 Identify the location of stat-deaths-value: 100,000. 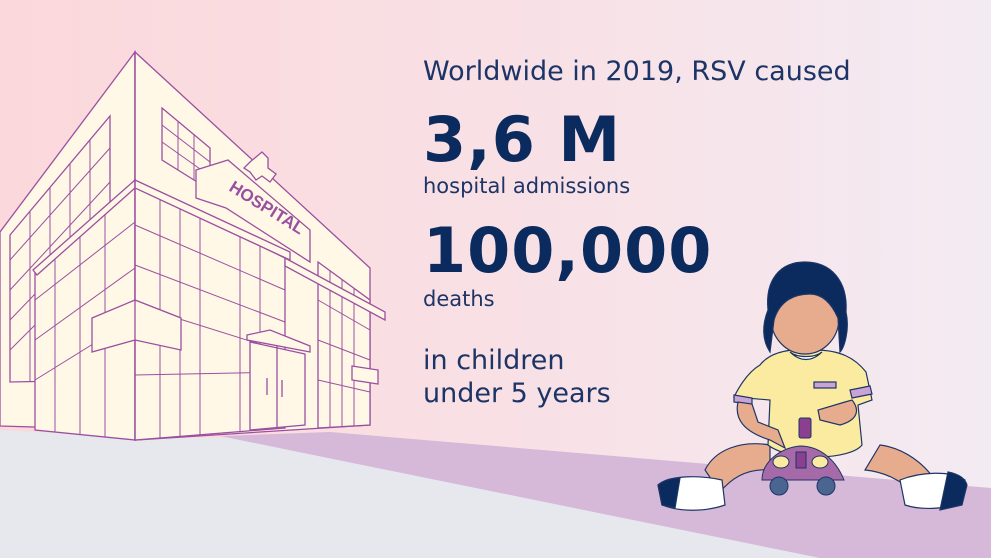
(568, 250).